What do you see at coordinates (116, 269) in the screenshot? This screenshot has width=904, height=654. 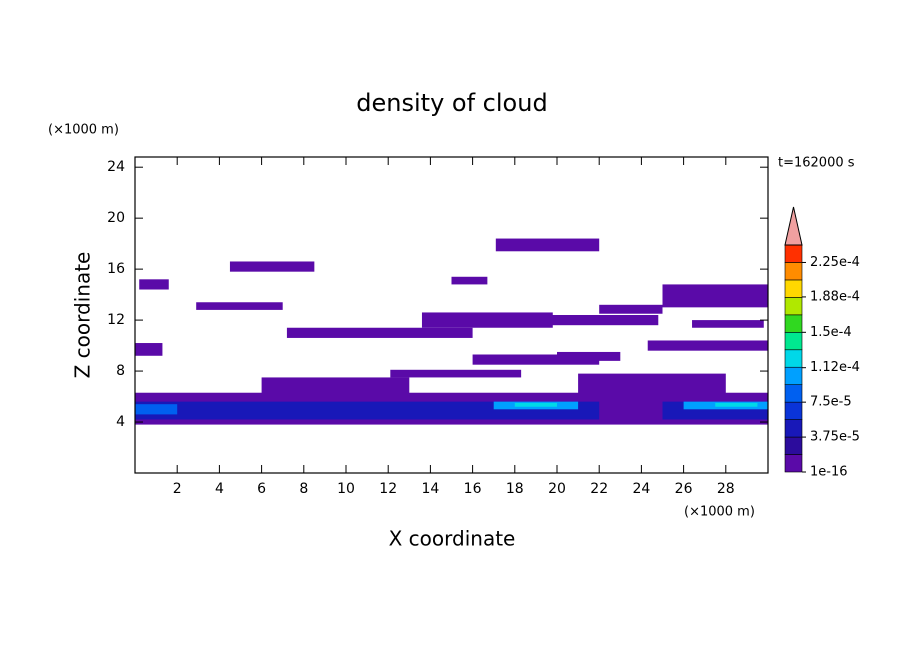 I see `y-tick-label: 16` at bounding box center [116, 269].